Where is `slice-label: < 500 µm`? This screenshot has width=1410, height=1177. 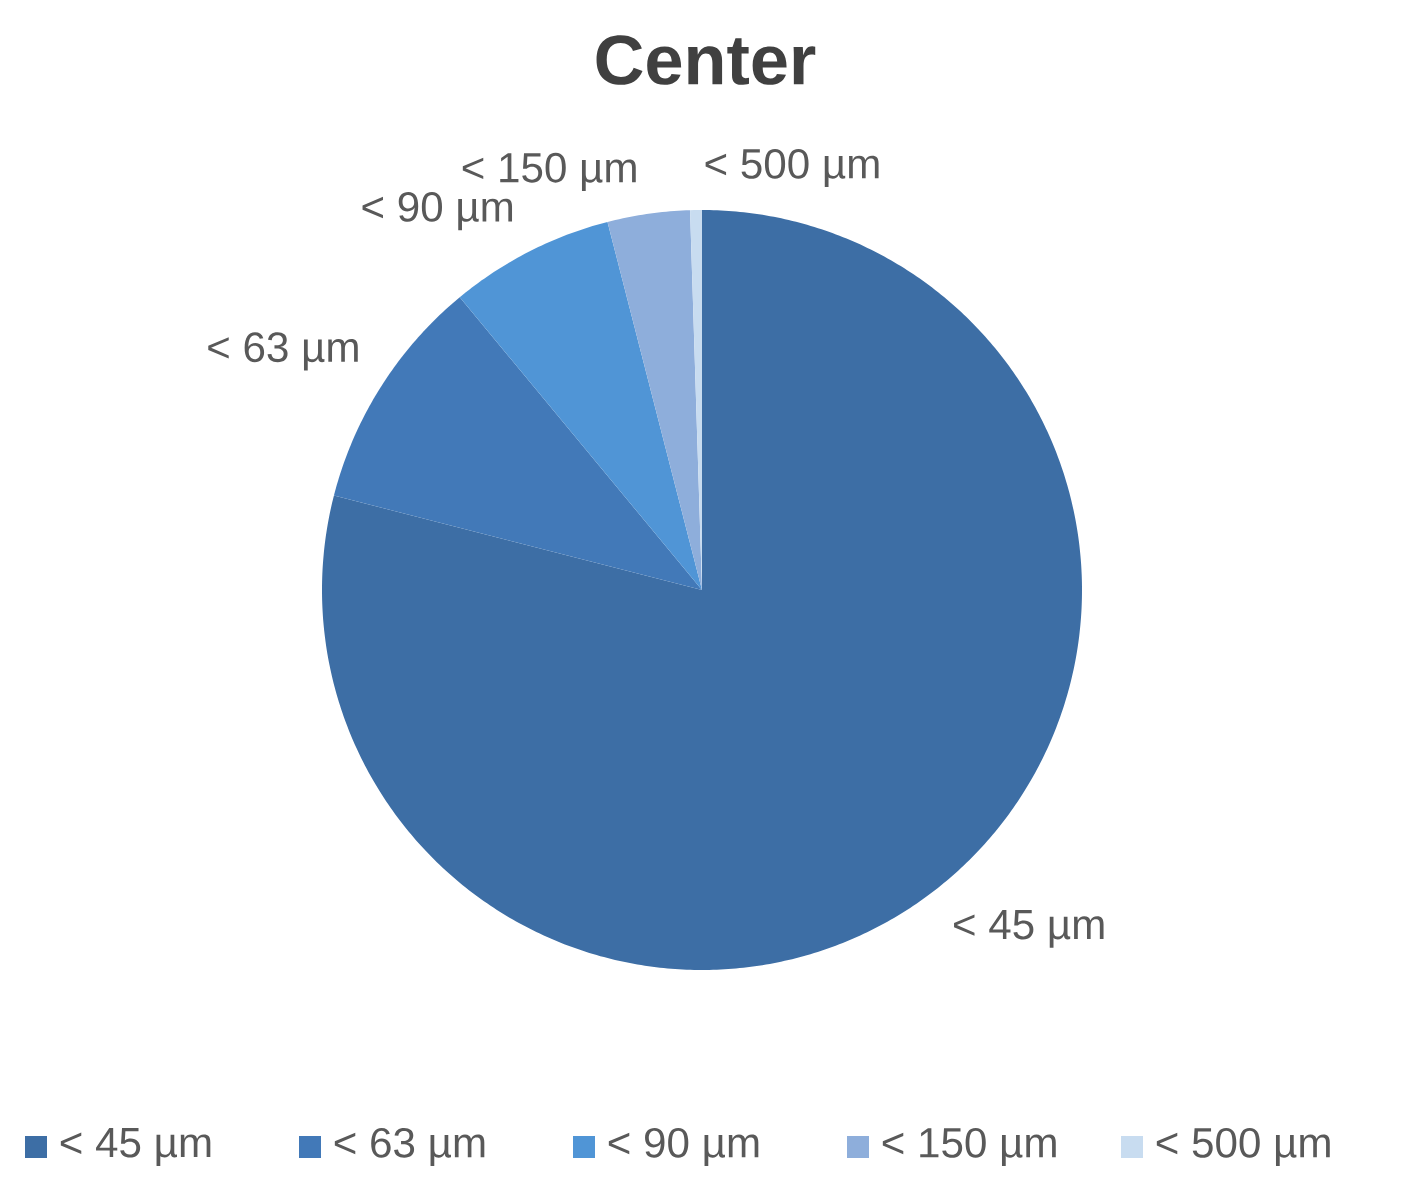 slice-label: < 500 µm is located at coordinates (792, 168).